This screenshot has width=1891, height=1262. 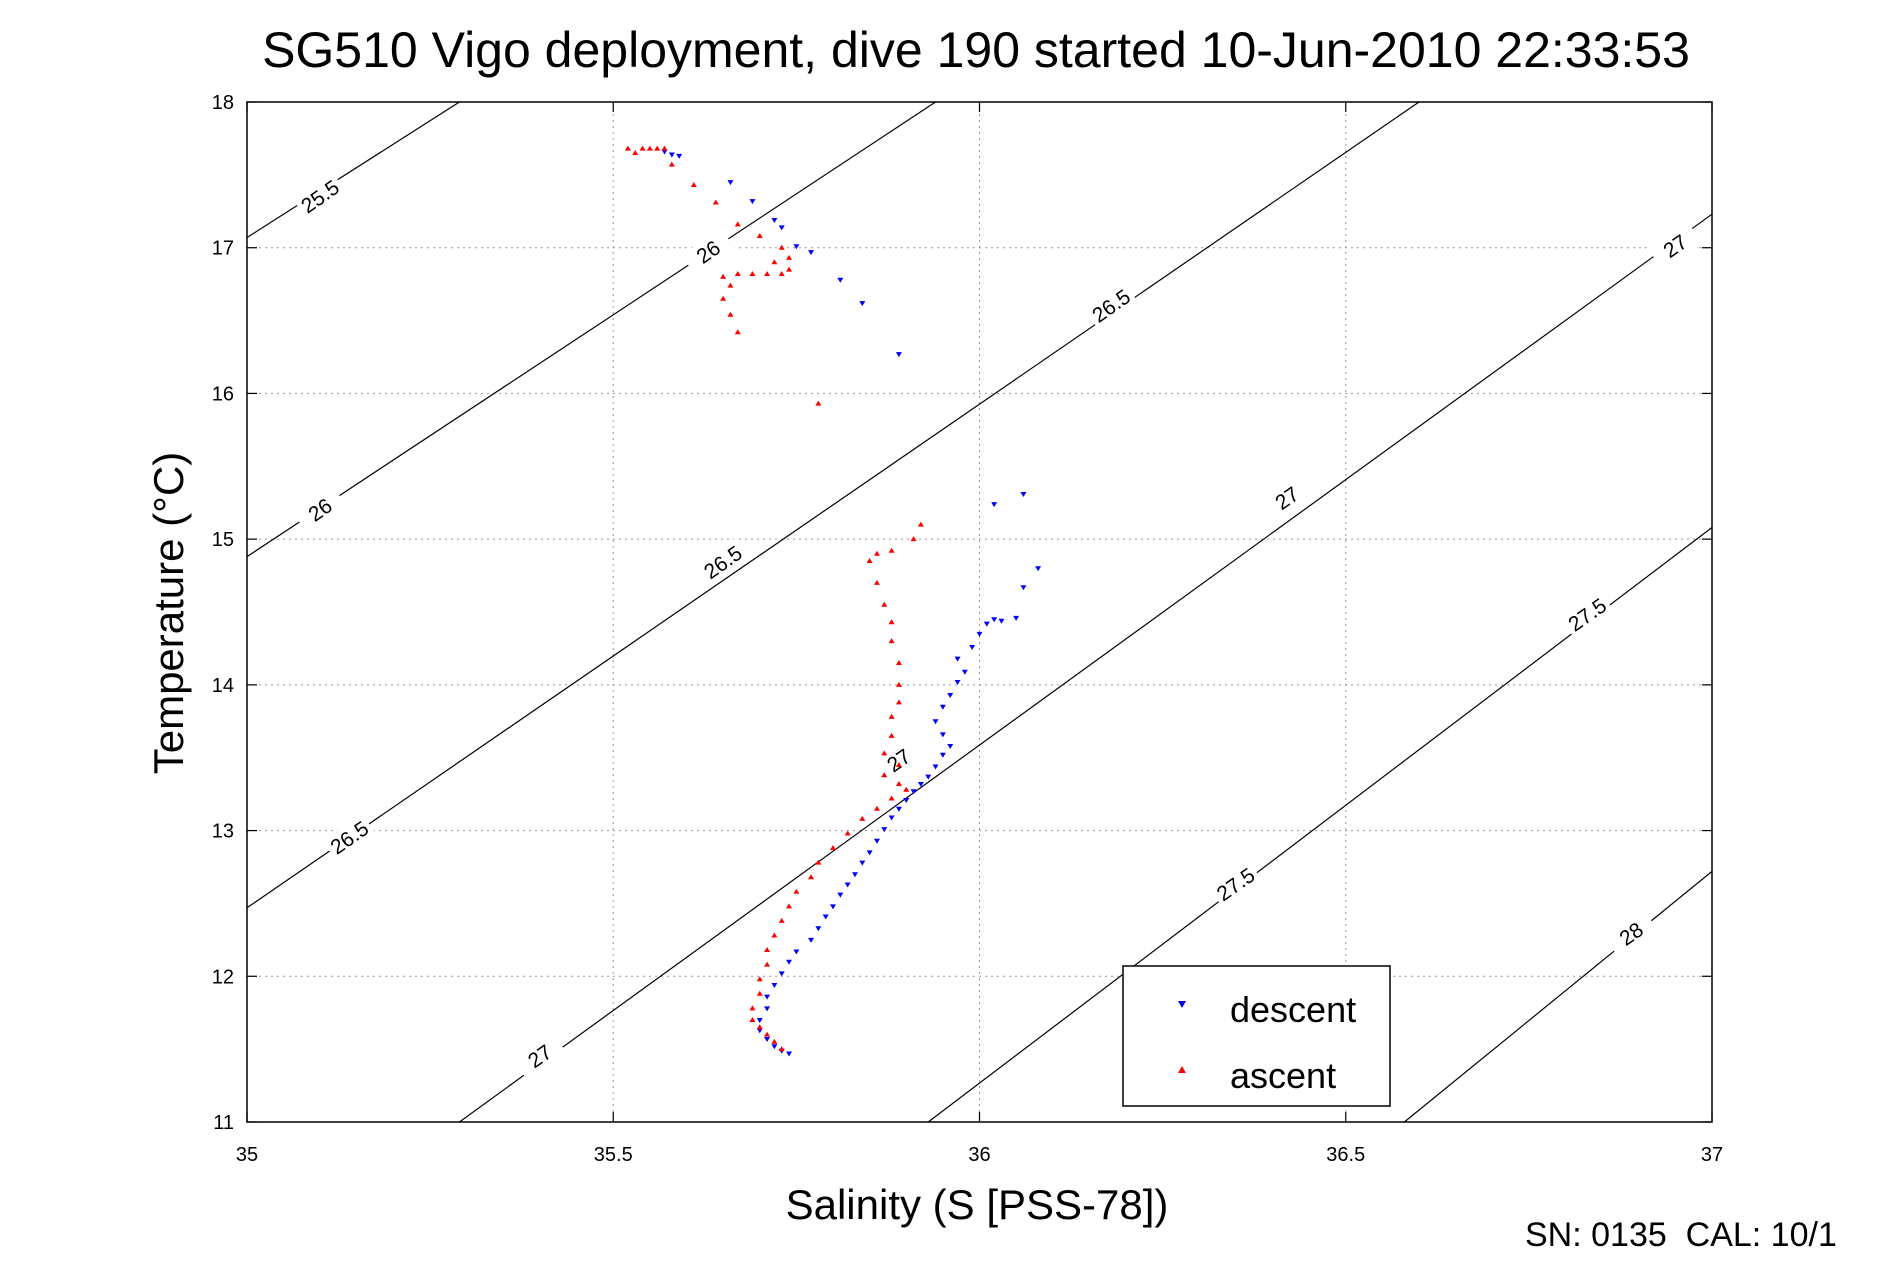 I want to click on descent-series, so click(x=851, y=603).